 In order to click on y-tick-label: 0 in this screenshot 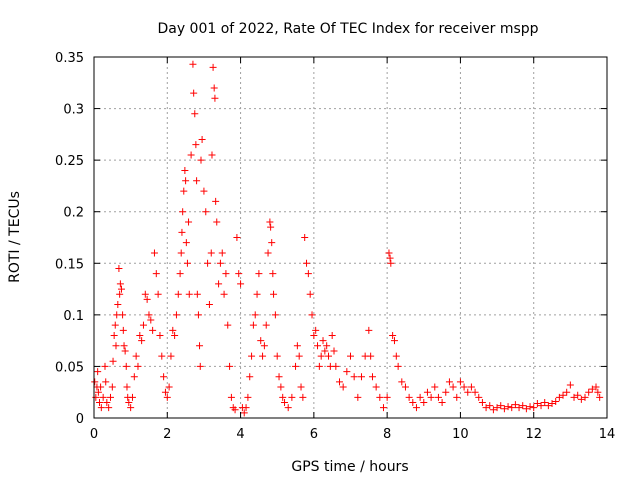, I will do `click(80, 419)`.